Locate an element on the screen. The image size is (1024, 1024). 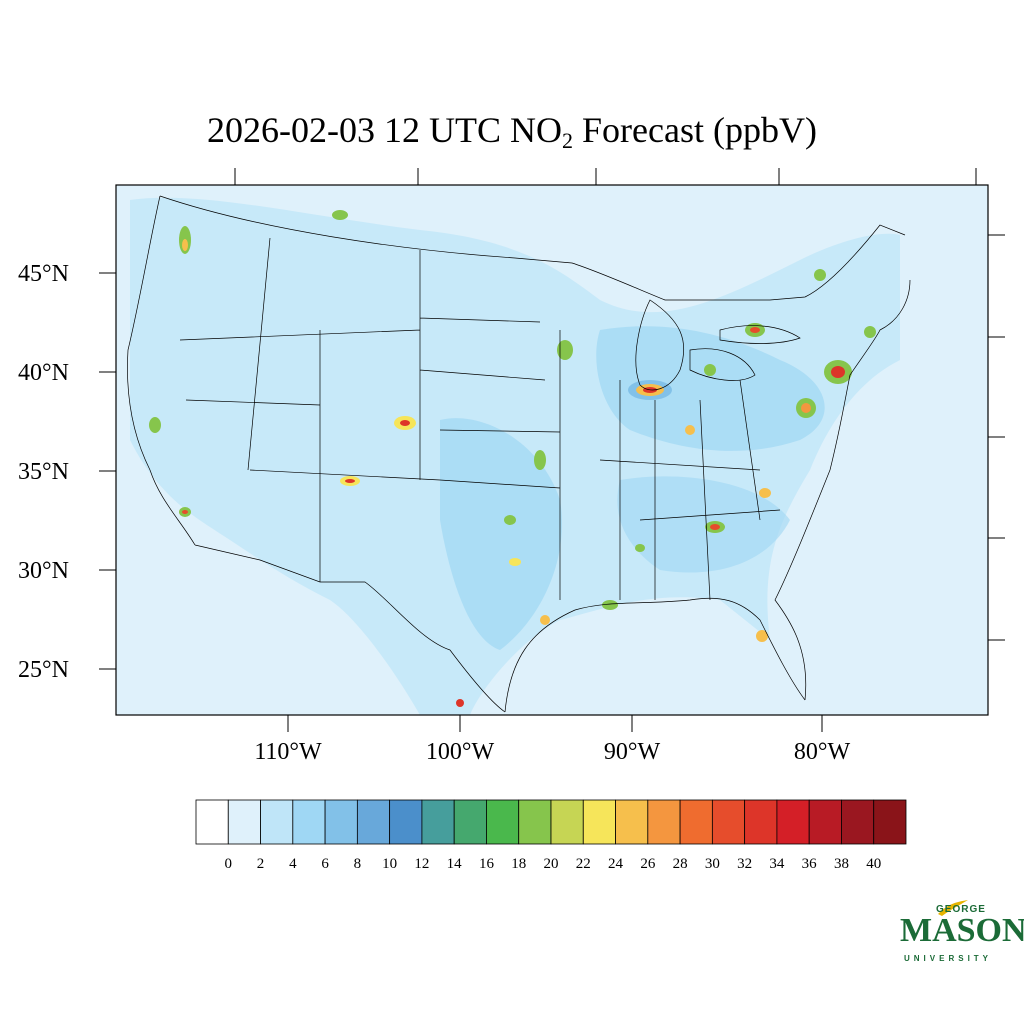
lat-label-30: 30°N is located at coordinates (43, 571).